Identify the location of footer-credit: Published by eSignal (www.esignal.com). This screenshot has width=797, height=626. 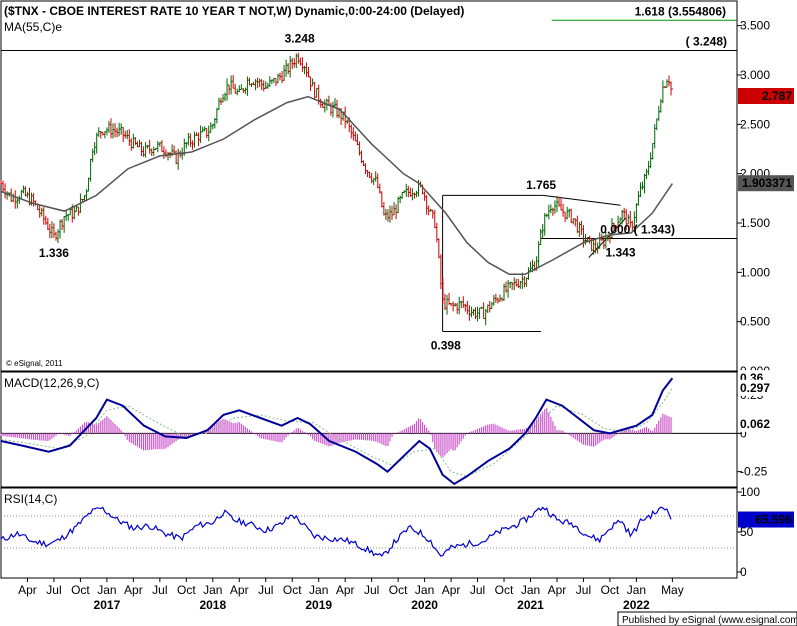
(709, 620).